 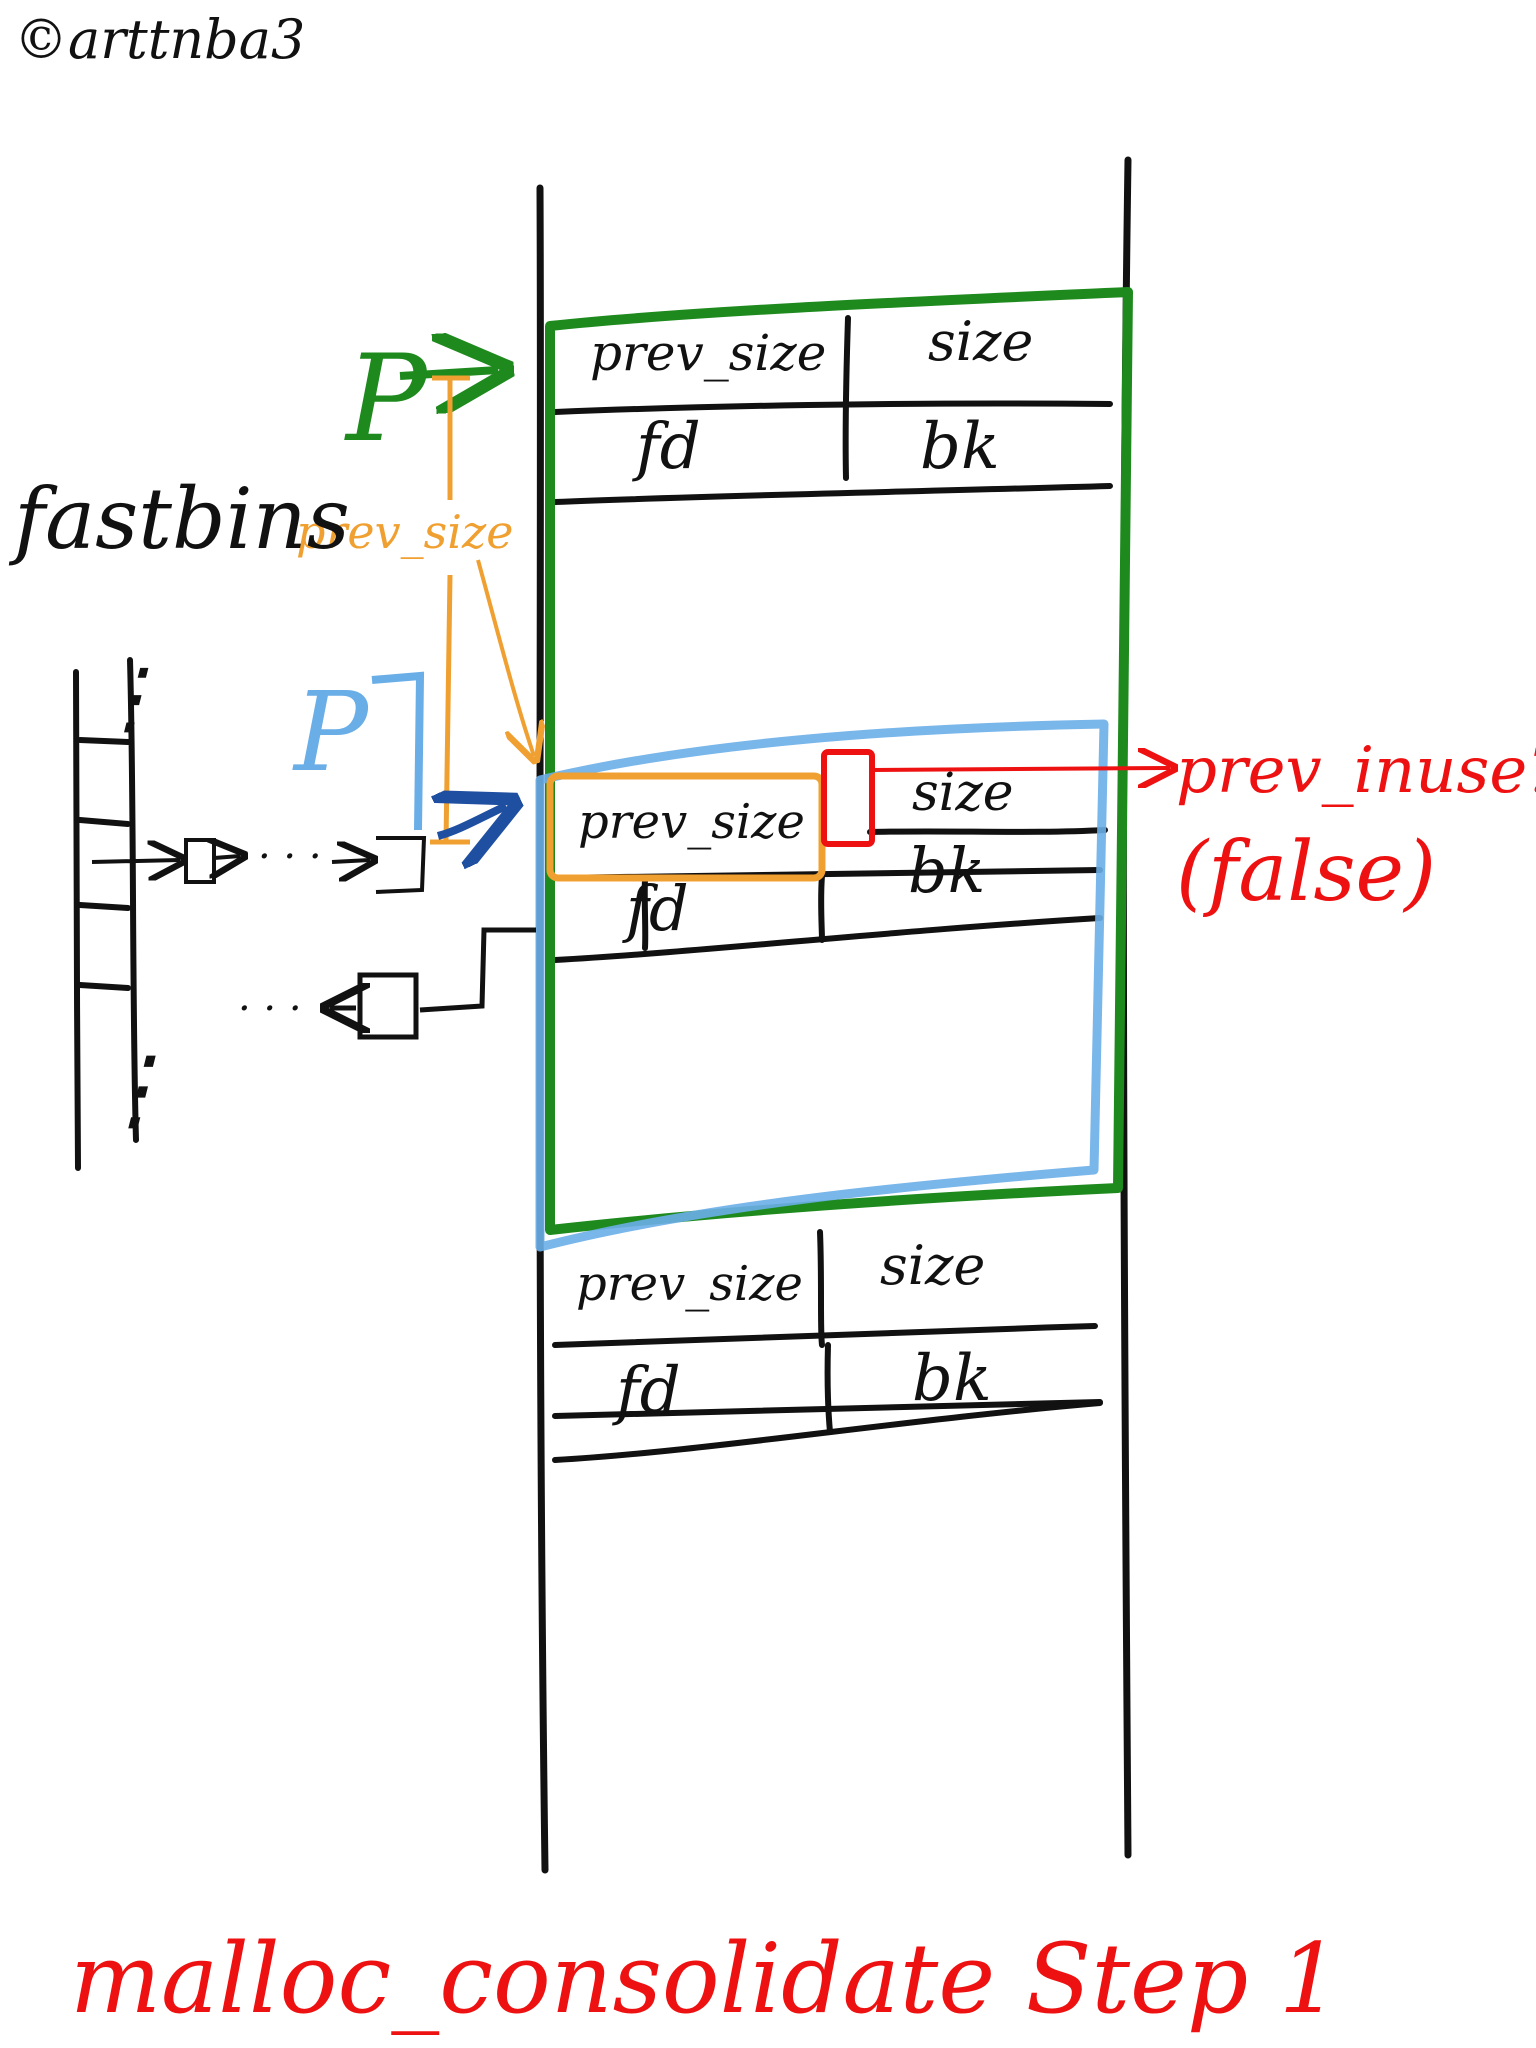 What do you see at coordinates (980, 341) in the screenshot?
I see `chunk-1-size: size` at bounding box center [980, 341].